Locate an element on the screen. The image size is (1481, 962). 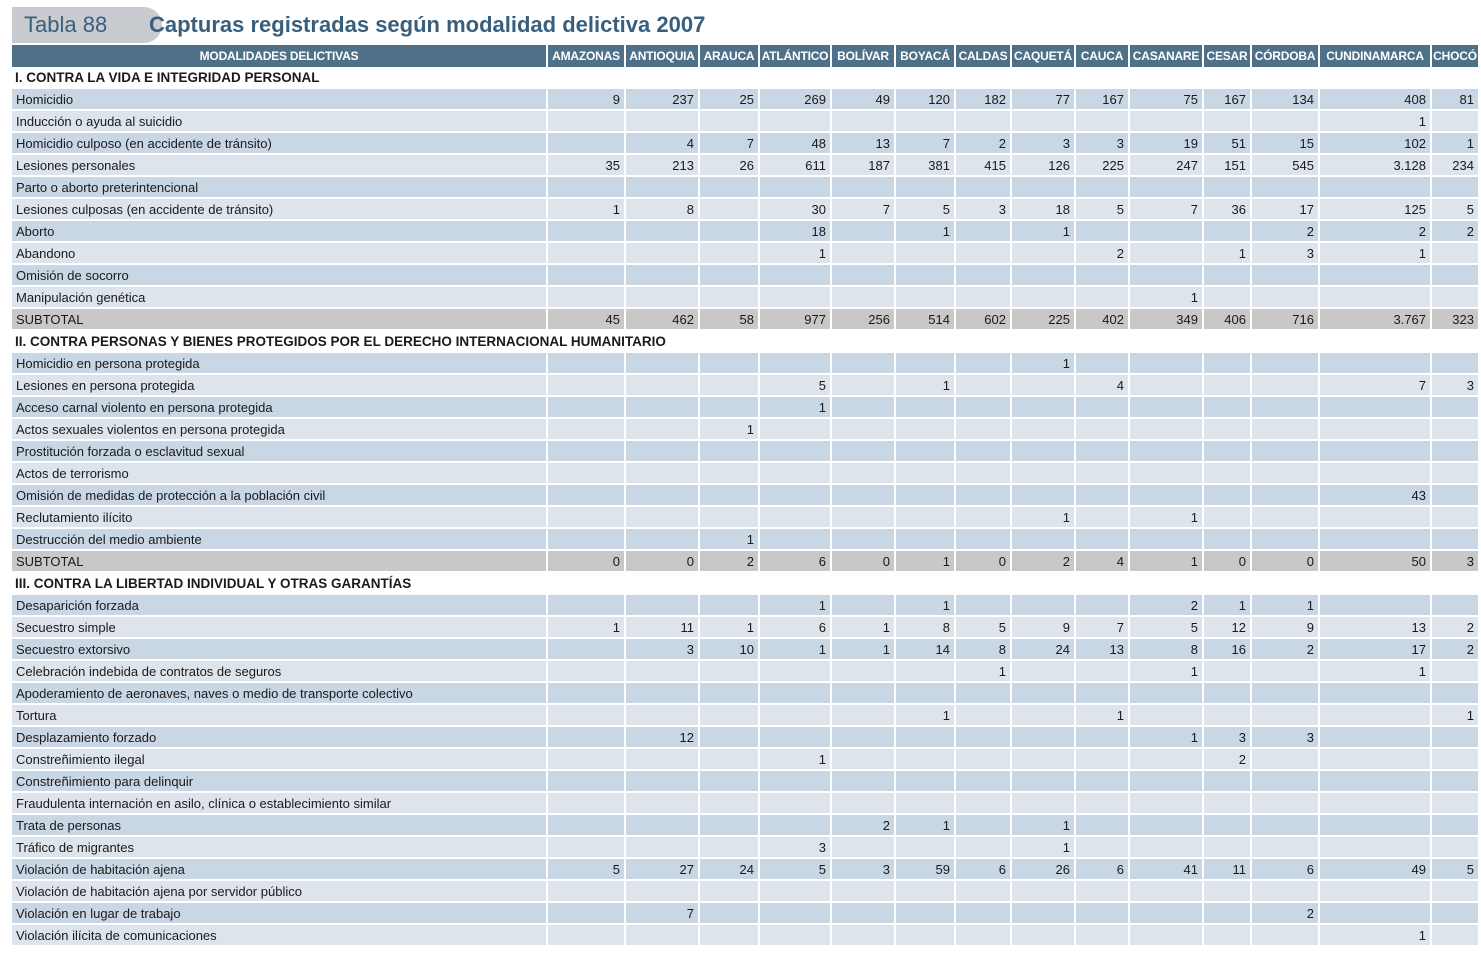
row-label: Secuestro simple is located at coordinates (280, 627).